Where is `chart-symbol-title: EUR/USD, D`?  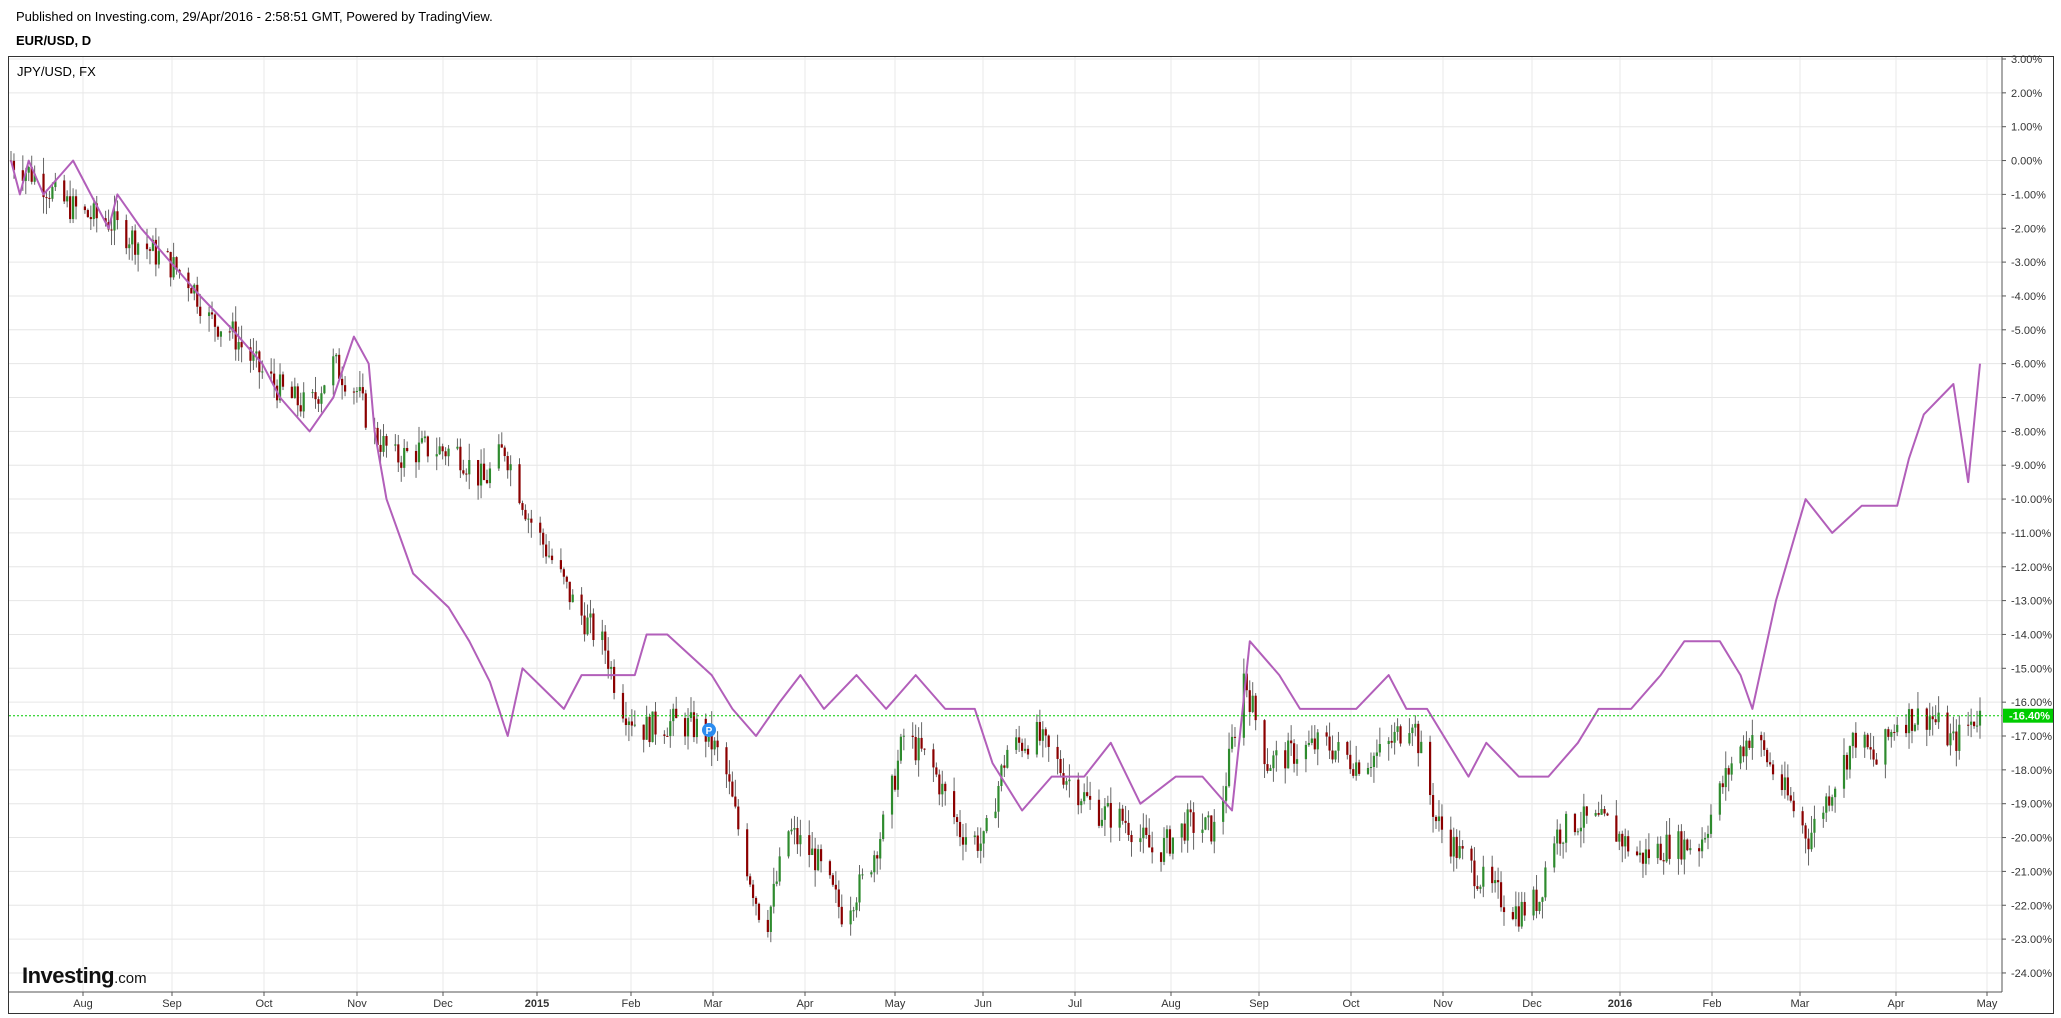 chart-symbol-title: EUR/USD, D is located at coordinates (54, 40).